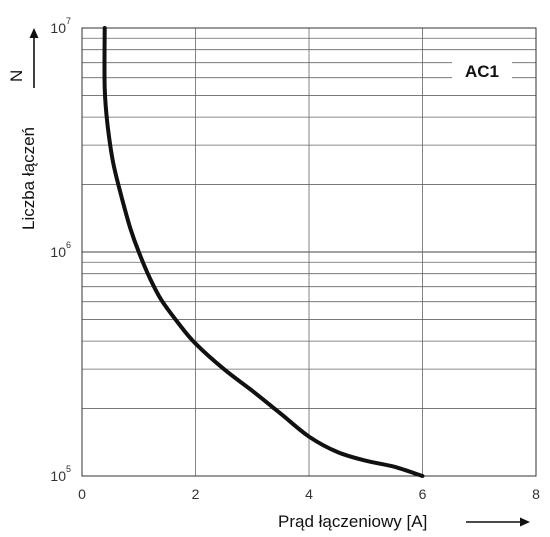  What do you see at coordinates (68, 245) in the screenshot?
I see `y-tick-exponent: 6` at bounding box center [68, 245].